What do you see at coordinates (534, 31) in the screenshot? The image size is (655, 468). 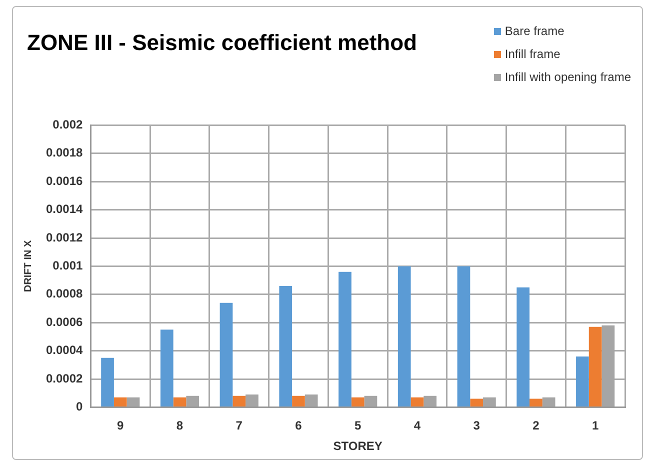 I see `legend-label: Bare frame` at bounding box center [534, 31].